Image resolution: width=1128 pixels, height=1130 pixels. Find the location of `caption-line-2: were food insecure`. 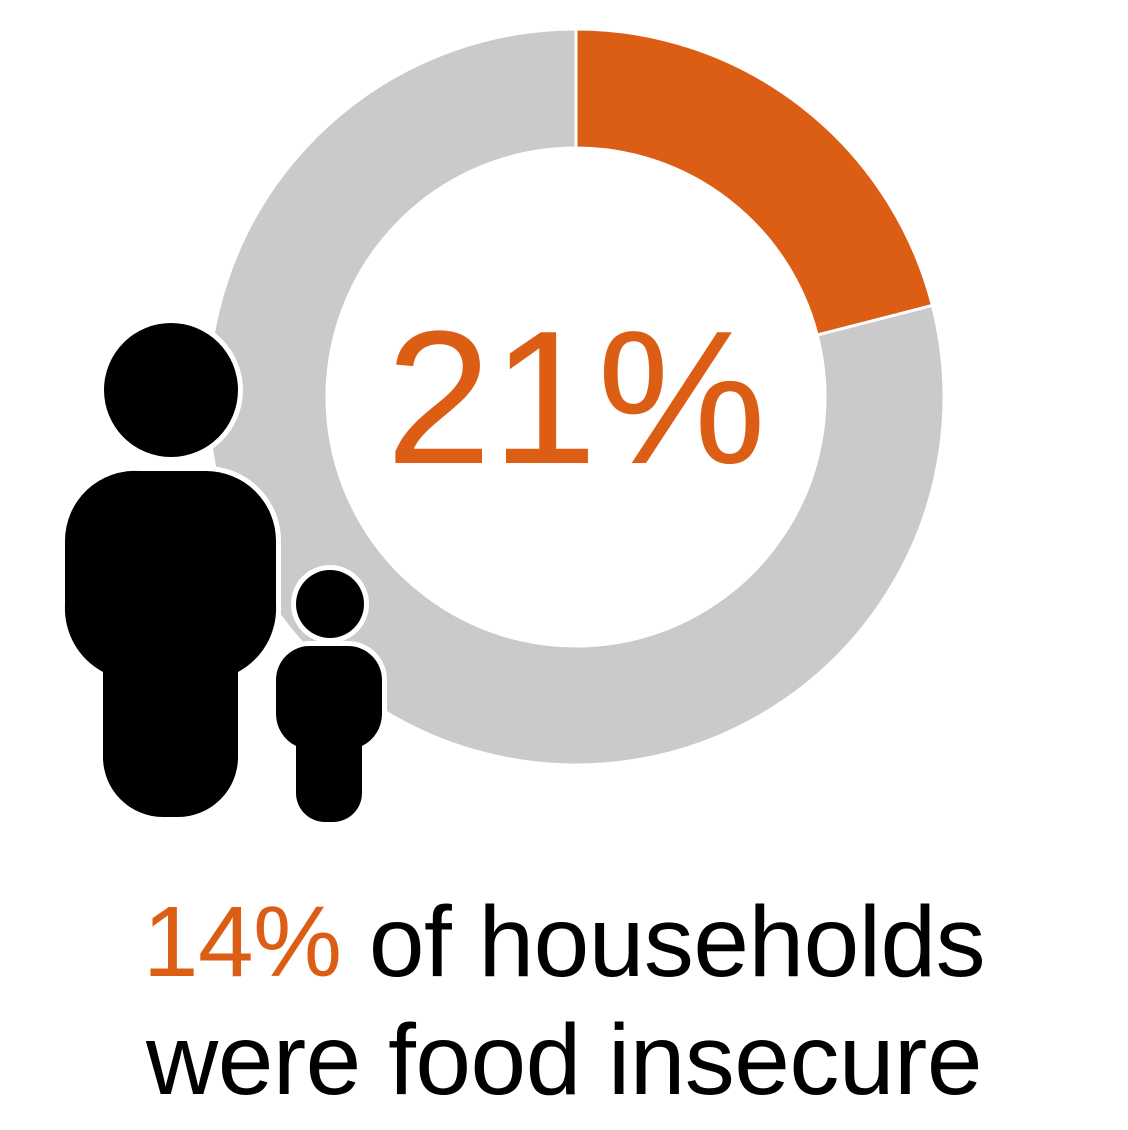

caption-line-2: were food insecure is located at coordinates (564, 1060).